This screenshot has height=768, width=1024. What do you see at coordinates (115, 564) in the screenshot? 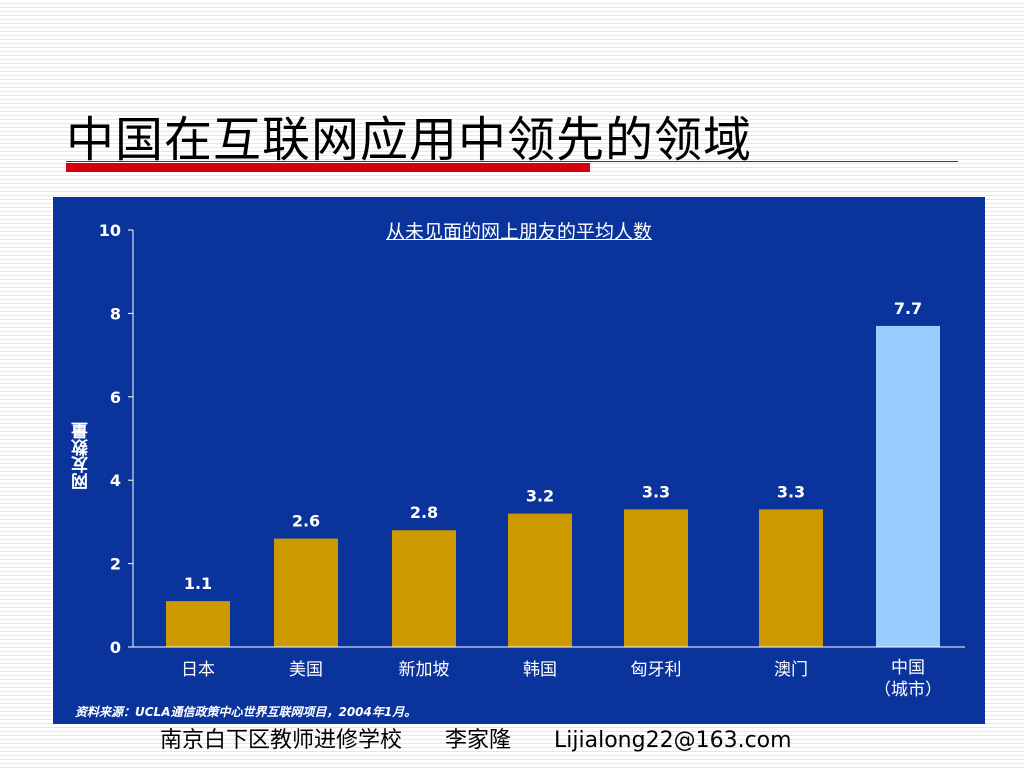
I see `y-tick-label: 2` at bounding box center [115, 564].